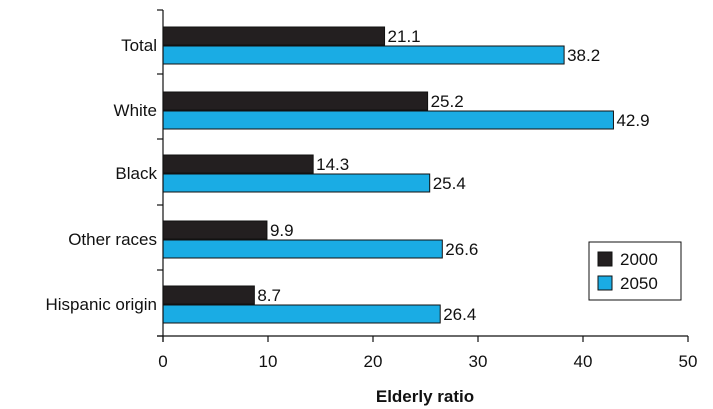 The image size is (713, 409). I want to click on bar-2000-hispanic-origin, so click(208, 295).